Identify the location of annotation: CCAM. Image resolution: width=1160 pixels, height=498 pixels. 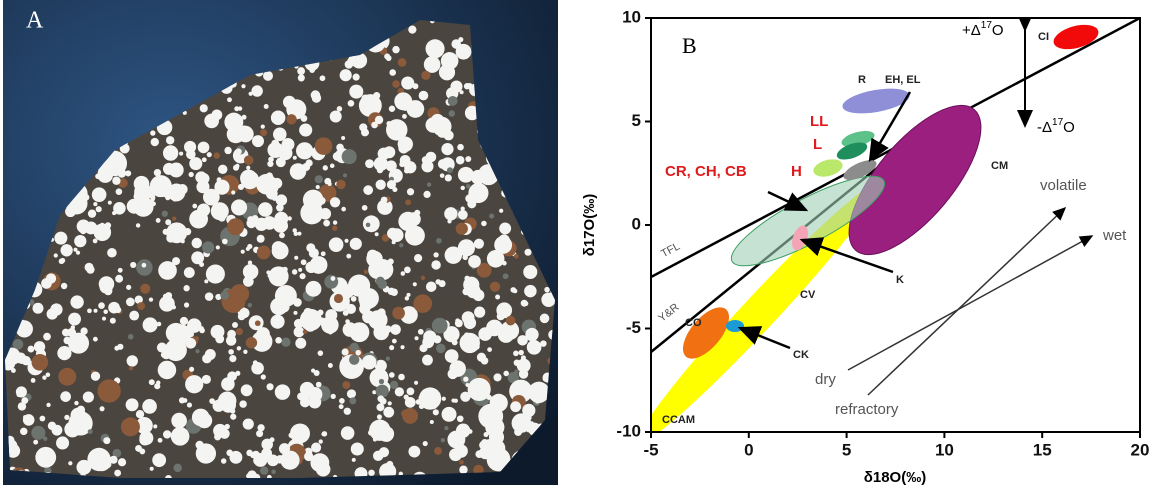
(678, 420).